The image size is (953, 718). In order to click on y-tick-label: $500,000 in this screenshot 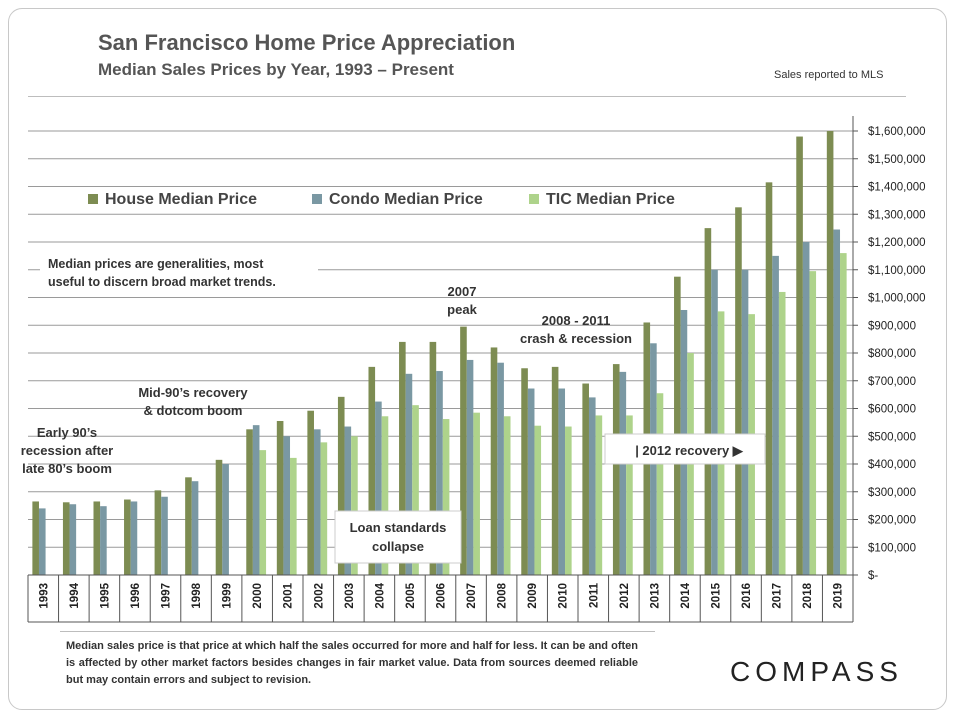, I will do `click(892, 437)`.